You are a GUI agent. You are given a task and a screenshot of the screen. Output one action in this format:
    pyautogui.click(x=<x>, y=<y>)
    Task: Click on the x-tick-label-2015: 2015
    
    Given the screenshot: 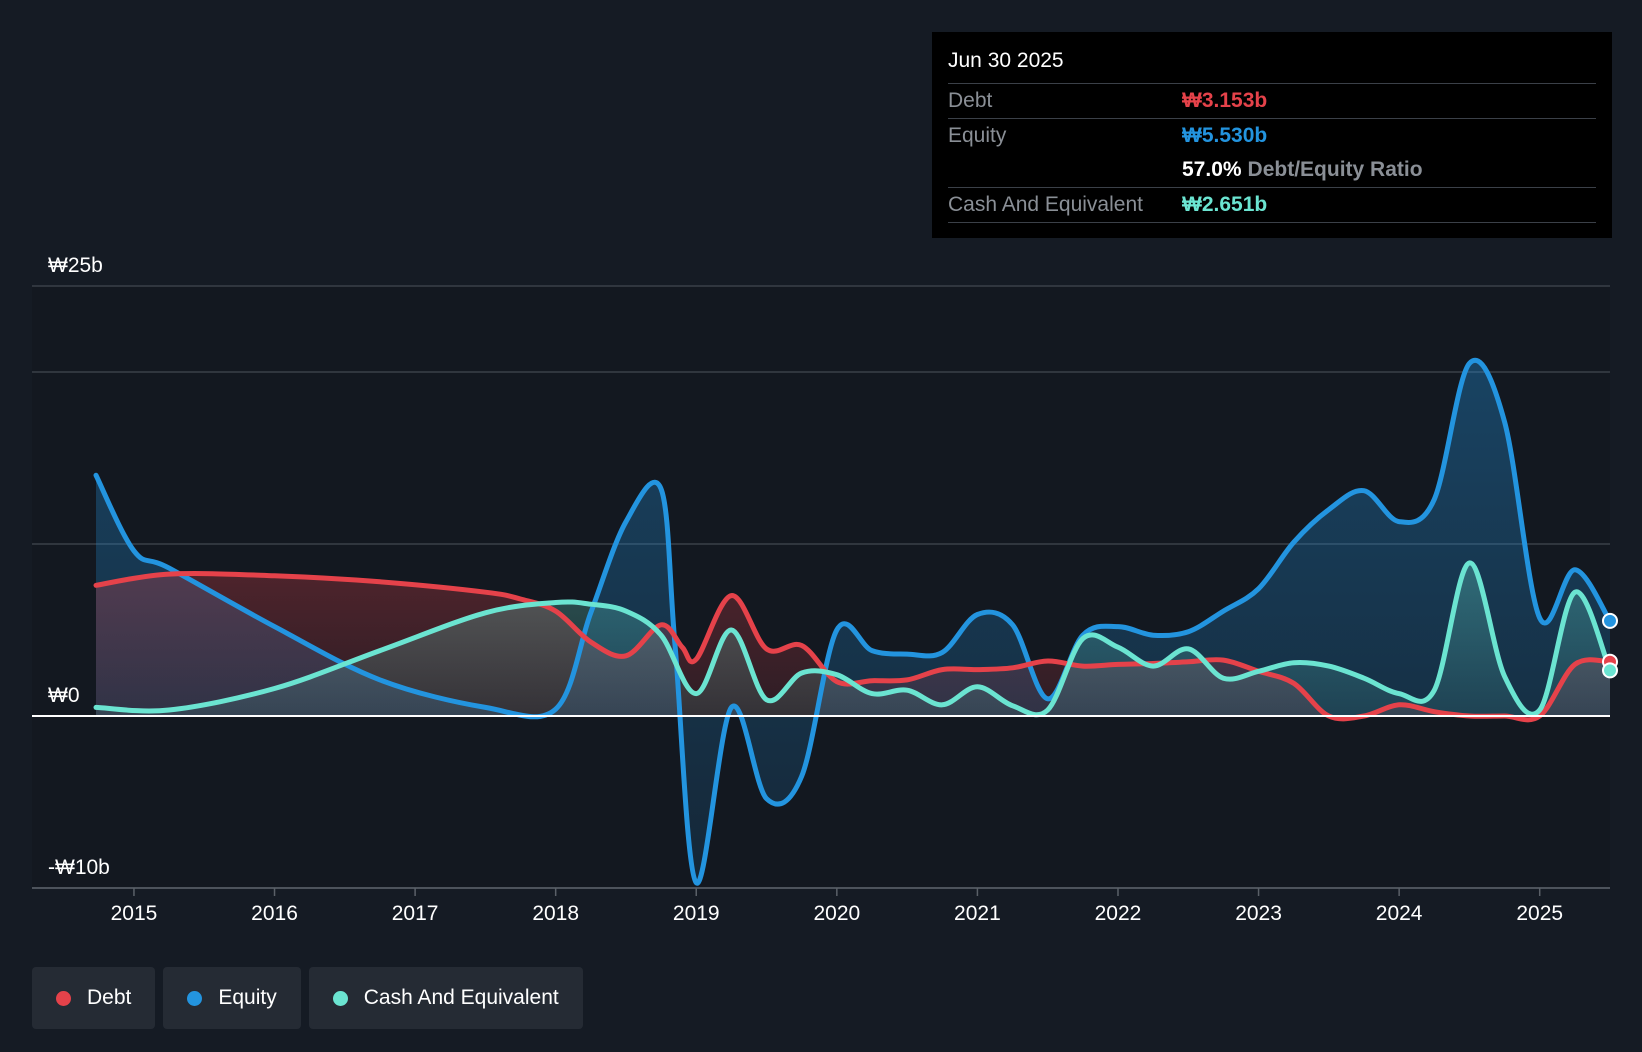 What is the action you would take?
    pyautogui.click(x=134, y=913)
    